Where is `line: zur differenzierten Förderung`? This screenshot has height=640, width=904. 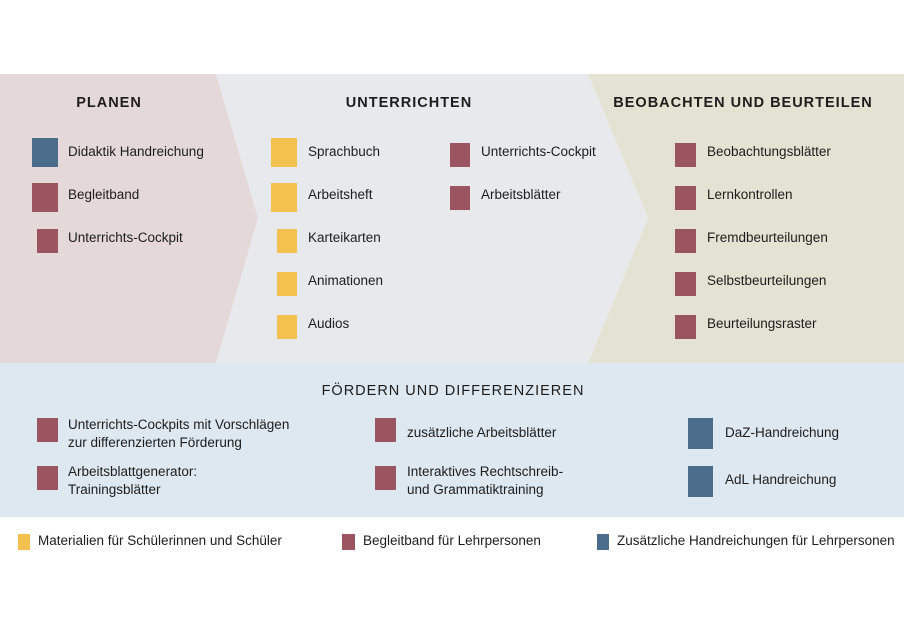
line: zur differenzierten Förderung is located at coordinates (155, 442).